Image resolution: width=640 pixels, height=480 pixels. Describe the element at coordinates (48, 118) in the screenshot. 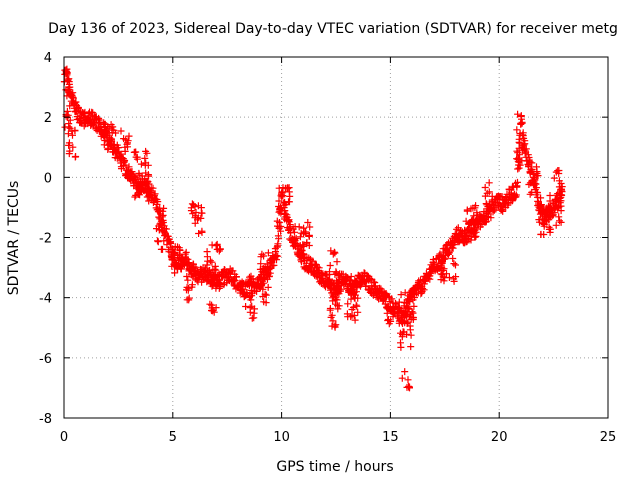

I see `y-tick-label: 2` at that location.